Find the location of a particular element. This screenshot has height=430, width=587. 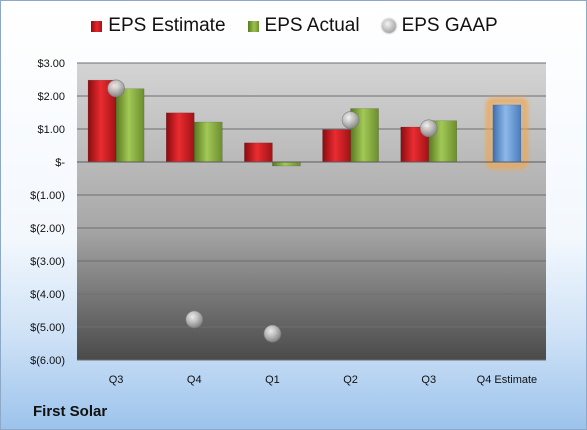

legend-item-estimate: EPS Estimate is located at coordinates (158, 26).